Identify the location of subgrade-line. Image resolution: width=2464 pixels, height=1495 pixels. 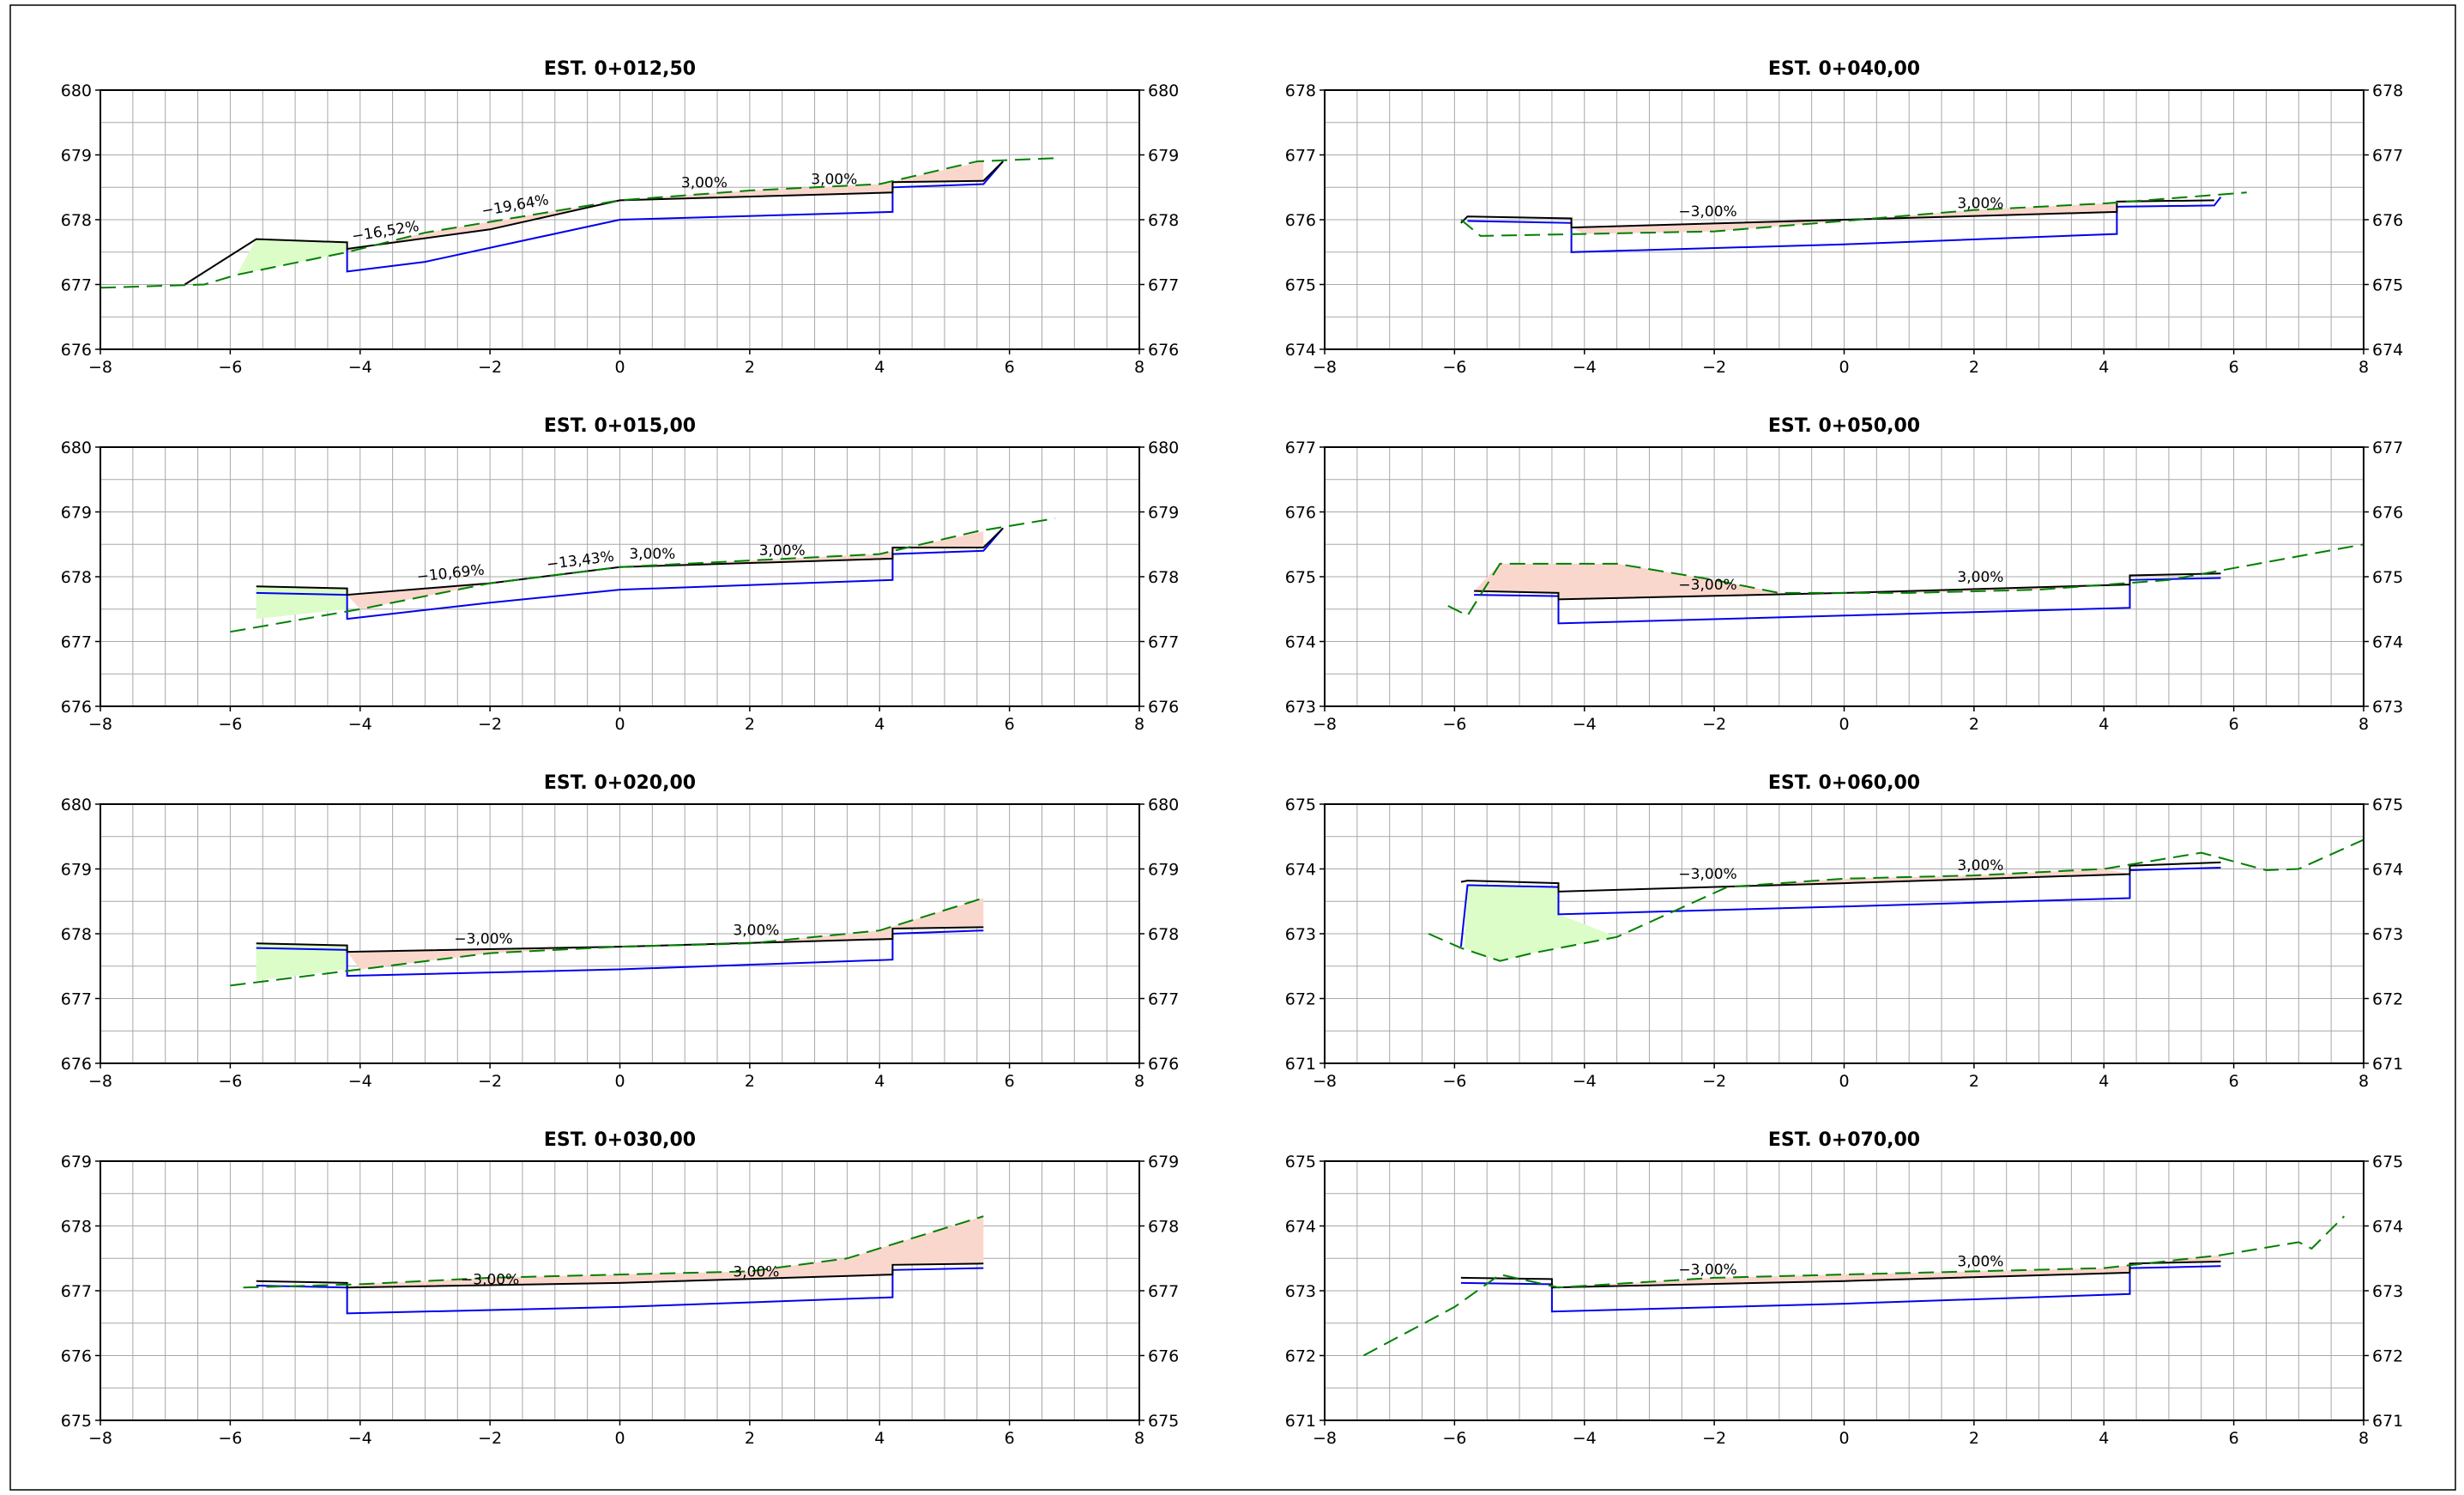
(675, 216).